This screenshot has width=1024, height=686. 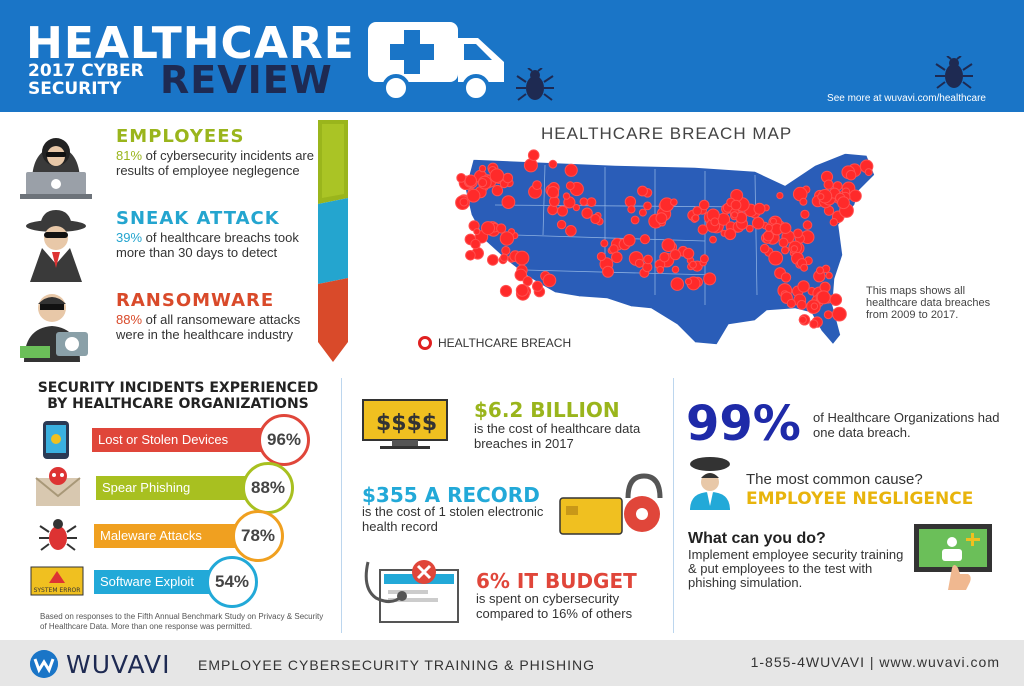 I want to click on training-screen-icon, so click(x=953, y=557).